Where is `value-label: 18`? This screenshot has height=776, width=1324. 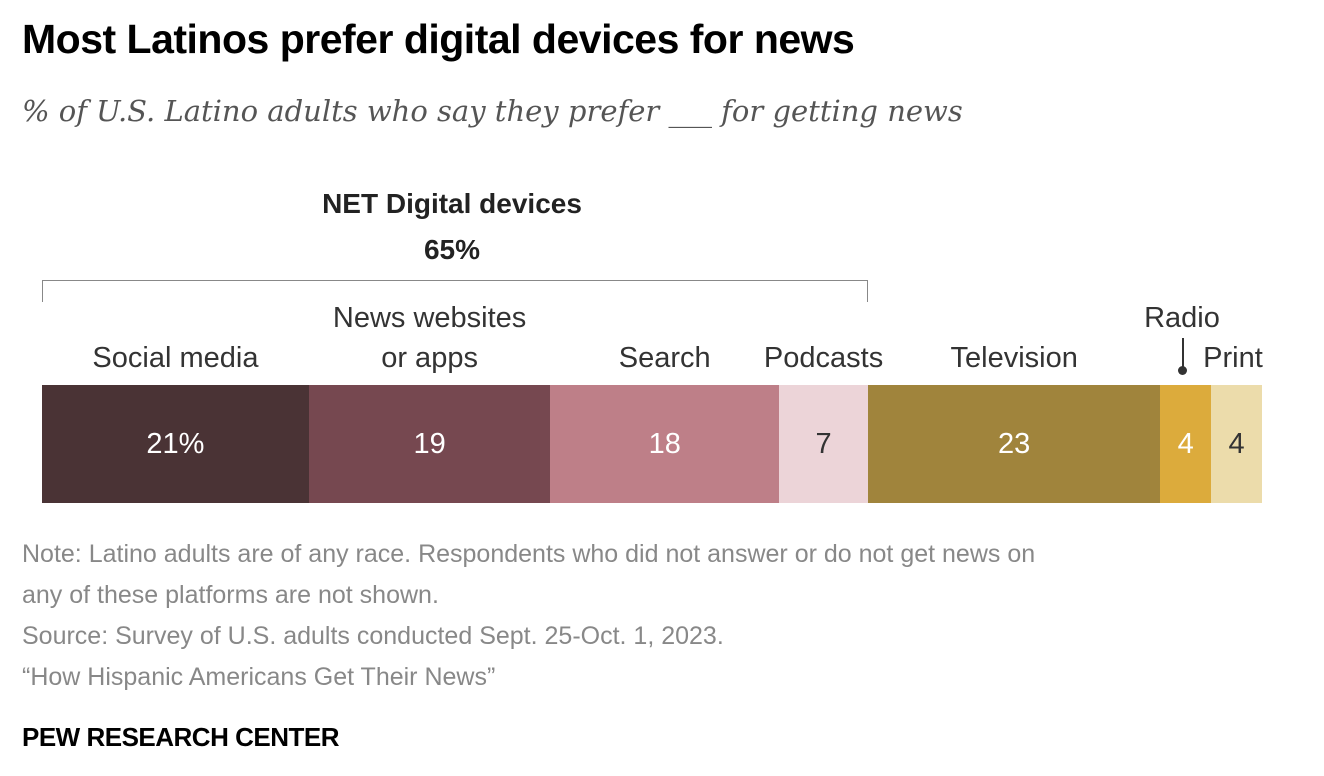
value-label: 18 is located at coordinates (664, 443).